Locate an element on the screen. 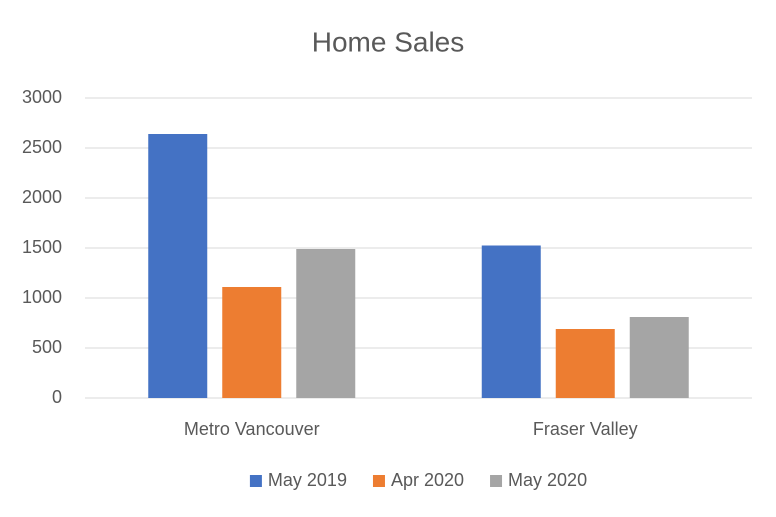  y-tick-label: 2000 is located at coordinates (42, 197).